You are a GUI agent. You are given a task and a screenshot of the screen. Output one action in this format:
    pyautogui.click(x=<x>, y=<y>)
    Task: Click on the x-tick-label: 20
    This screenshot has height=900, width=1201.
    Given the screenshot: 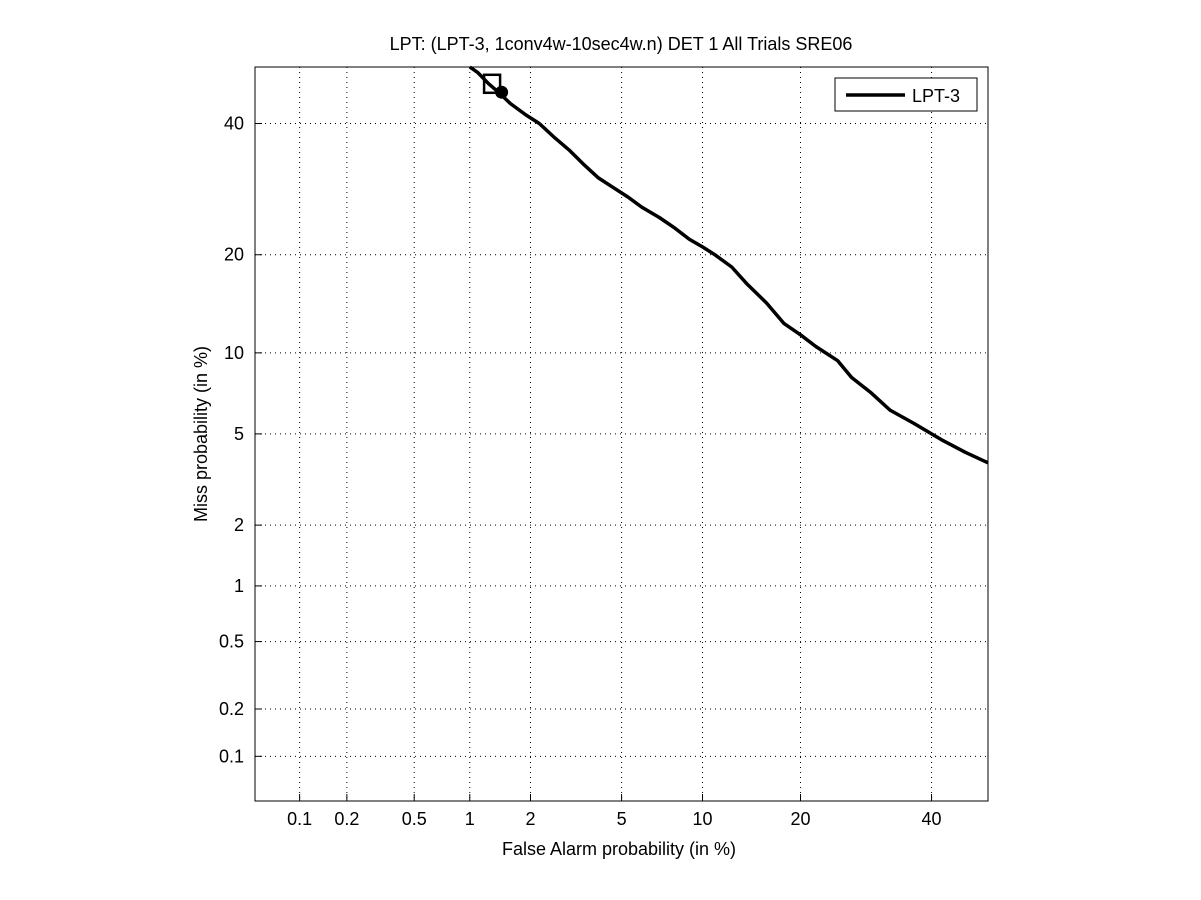 What is the action you would take?
    pyautogui.click(x=801, y=819)
    